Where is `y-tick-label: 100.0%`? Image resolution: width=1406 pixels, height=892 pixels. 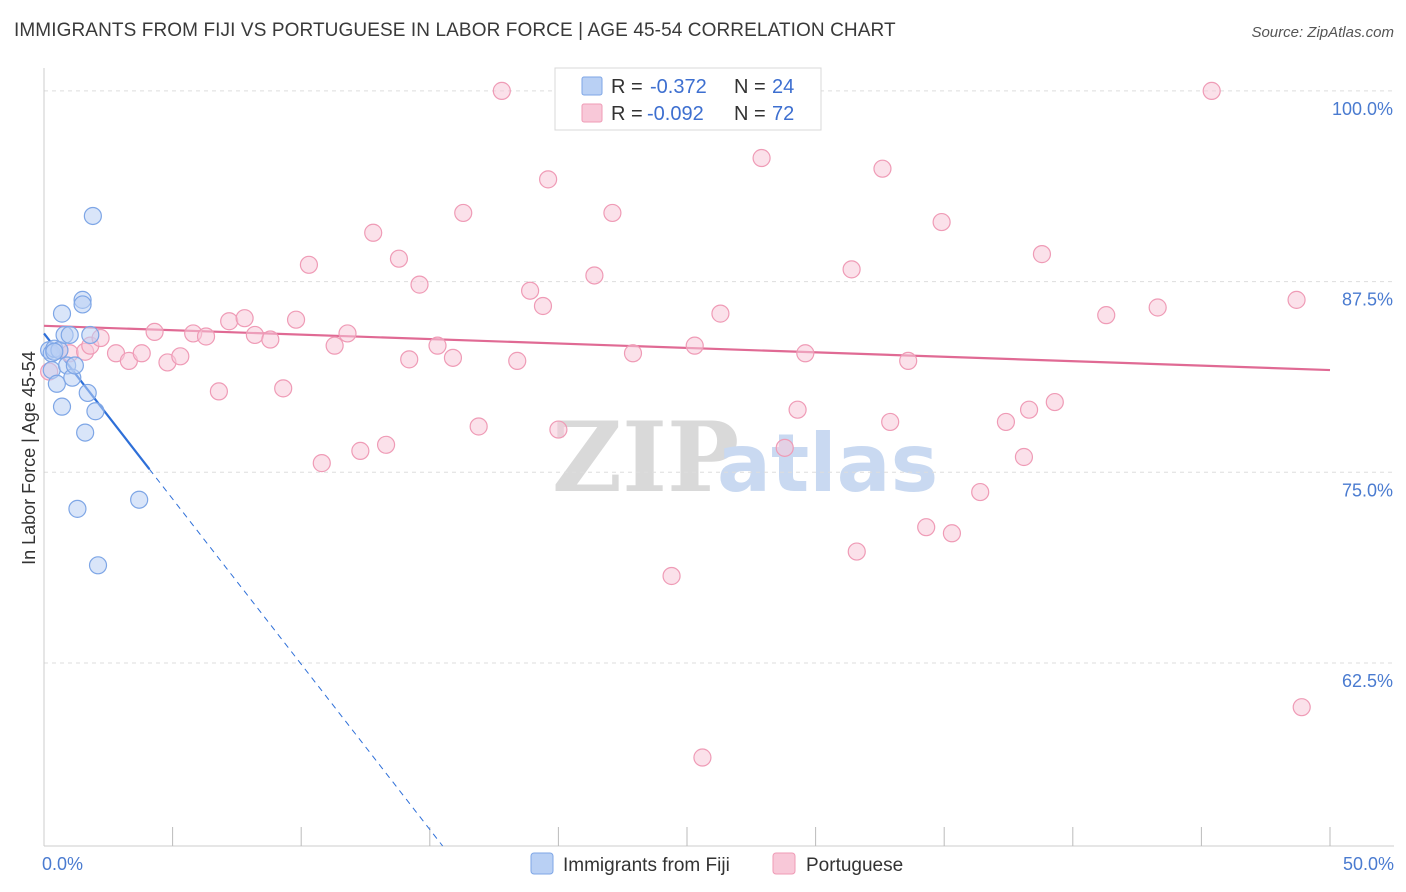
y-tick-label: 100.0% is located at coordinates (1362, 109).